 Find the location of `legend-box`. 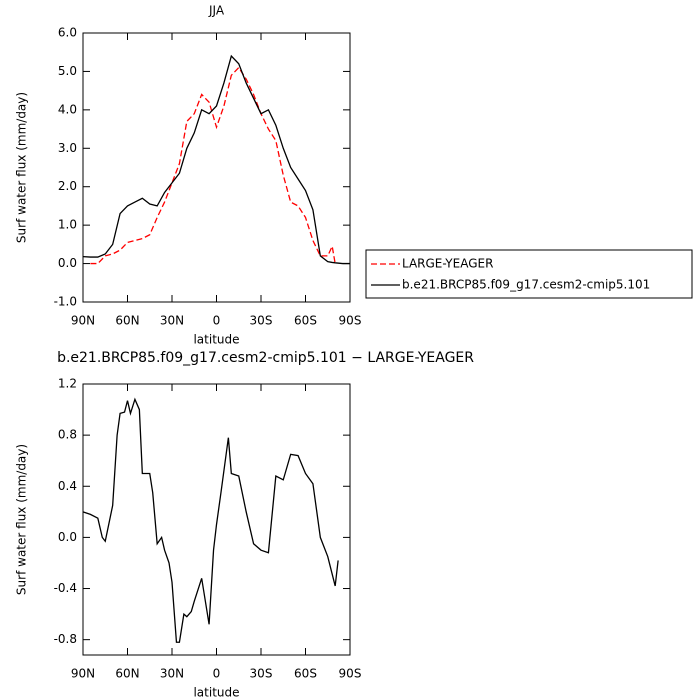

legend-box is located at coordinates (529, 274).